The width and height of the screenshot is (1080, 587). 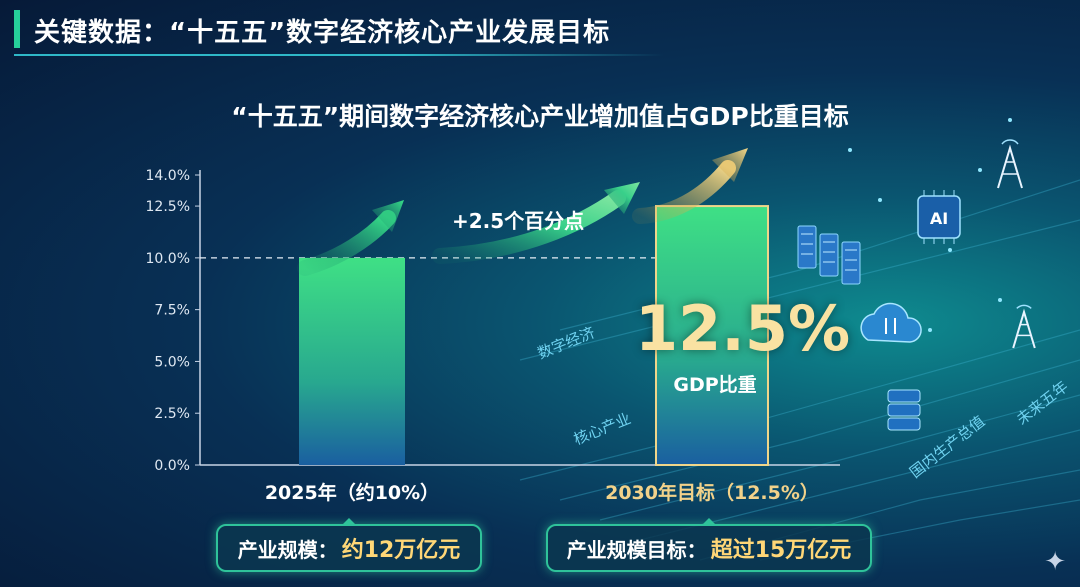 I want to click on increase-annotation: +2.5个百分点, so click(x=518, y=221).